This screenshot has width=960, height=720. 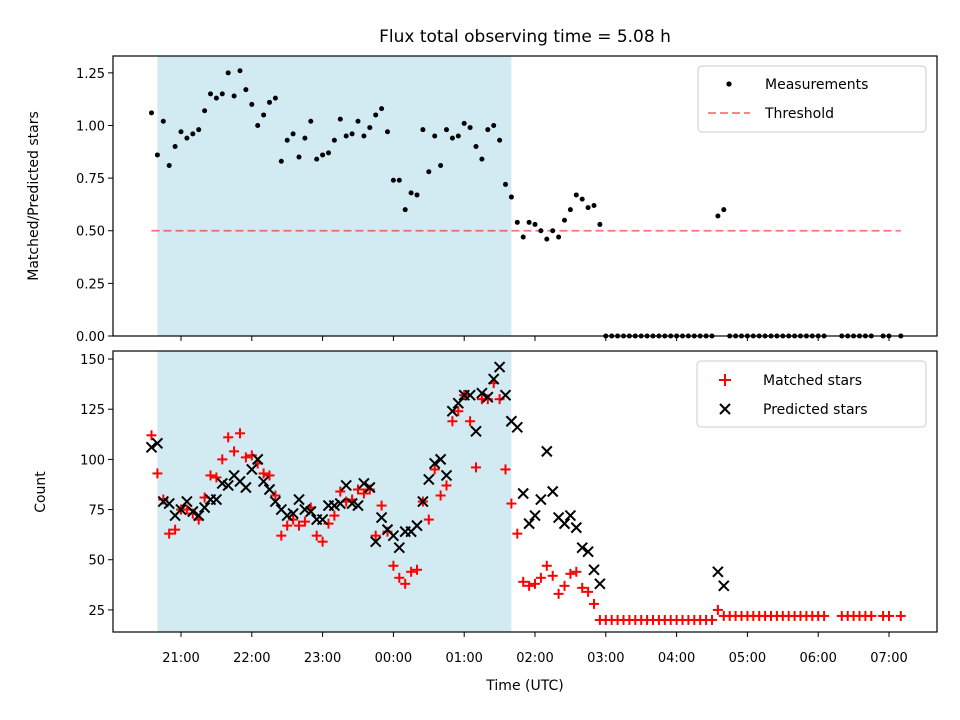 What do you see at coordinates (94, 206) in the screenshot?
I see `top-y-ticks: 0.00 0.25 0.50 0.75 1.00 1.25` at bounding box center [94, 206].